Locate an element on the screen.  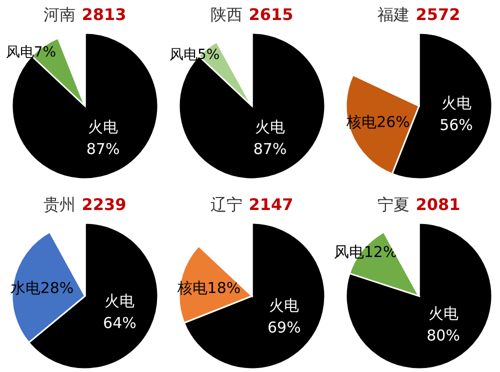
data-label: 69% is located at coordinates (284, 327).